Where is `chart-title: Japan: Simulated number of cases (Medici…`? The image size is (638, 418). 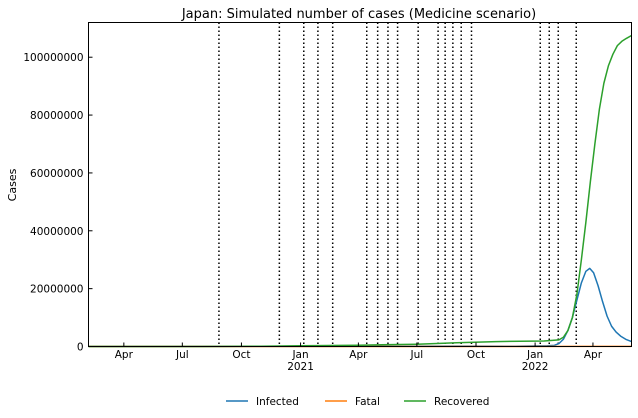
chart-title: Japan: Simulated number of cases (Medici… is located at coordinates (358, 14).